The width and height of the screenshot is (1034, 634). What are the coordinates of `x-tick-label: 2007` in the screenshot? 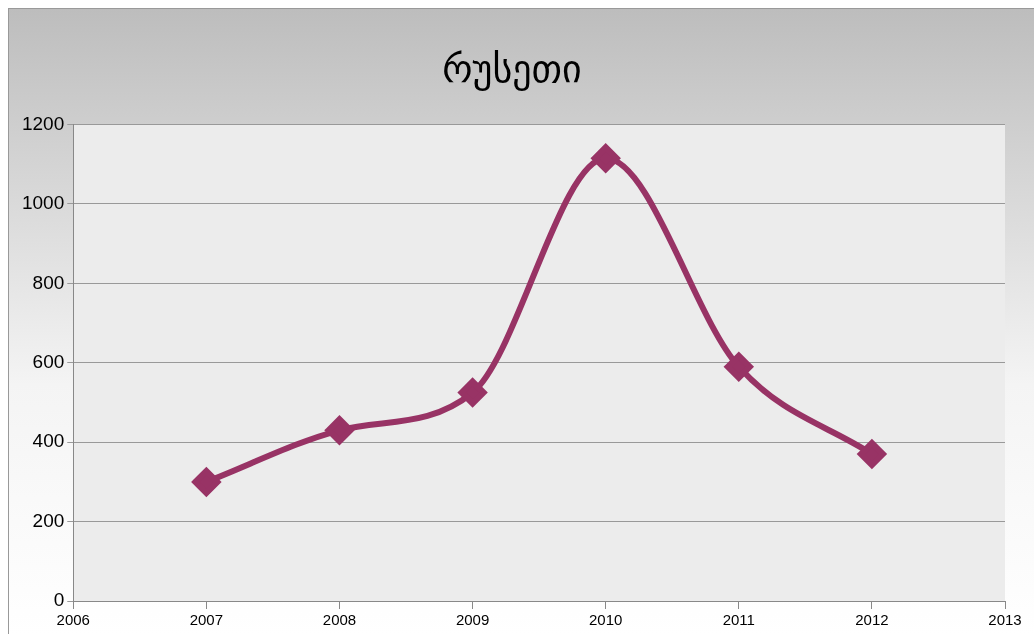 It's located at (206, 620).